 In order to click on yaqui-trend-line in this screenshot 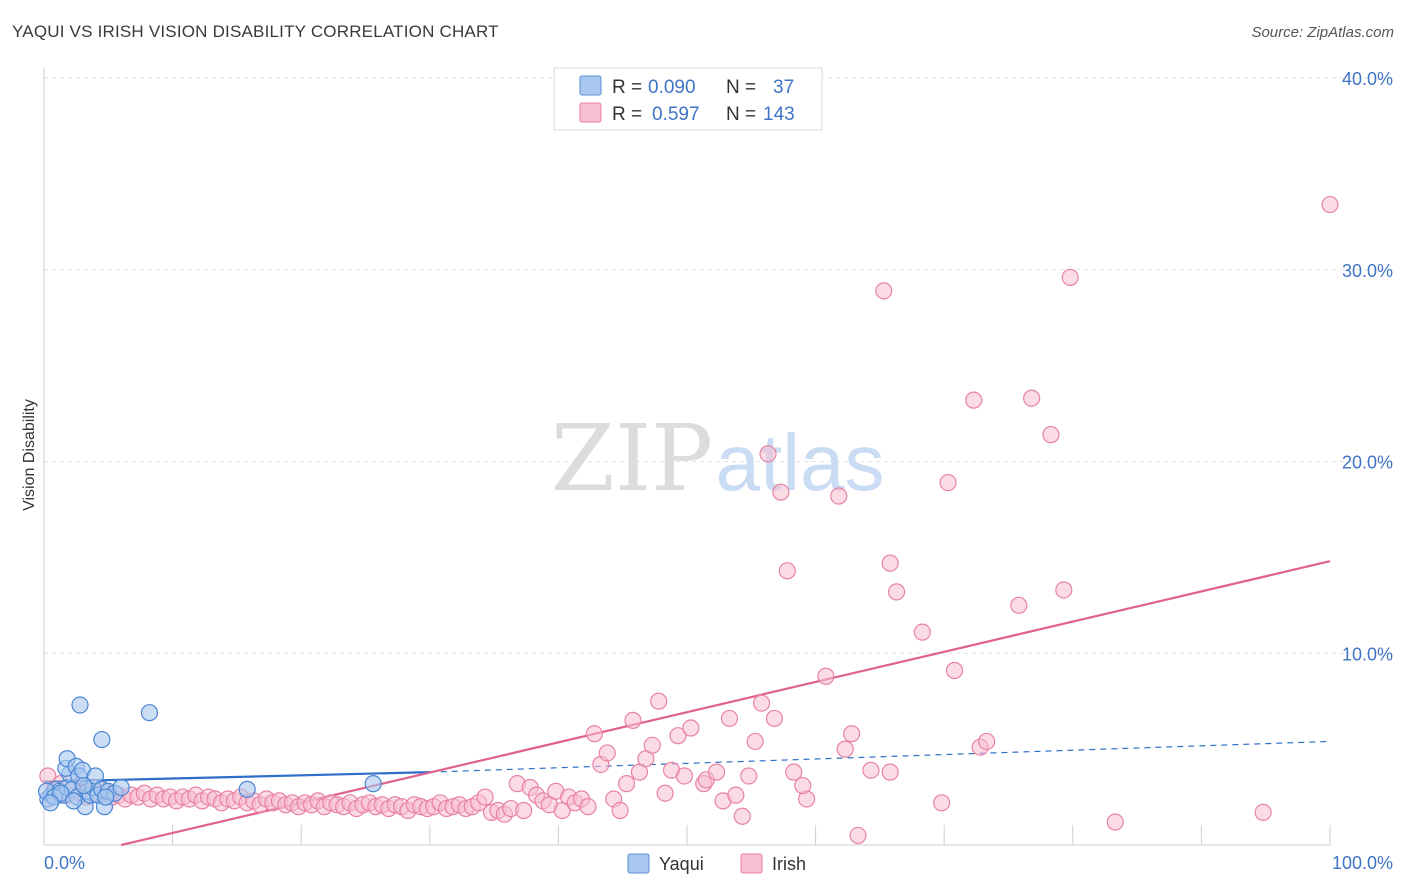, I will do `click(236, 777)`.